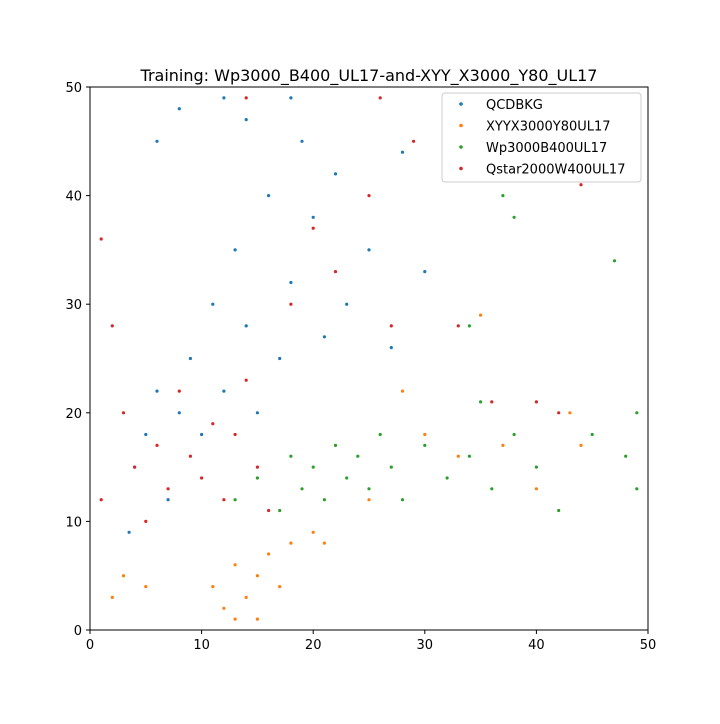 The image size is (720, 724). Describe the element at coordinates (201, 645) in the screenshot. I see `x-tick-label: 10` at that location.